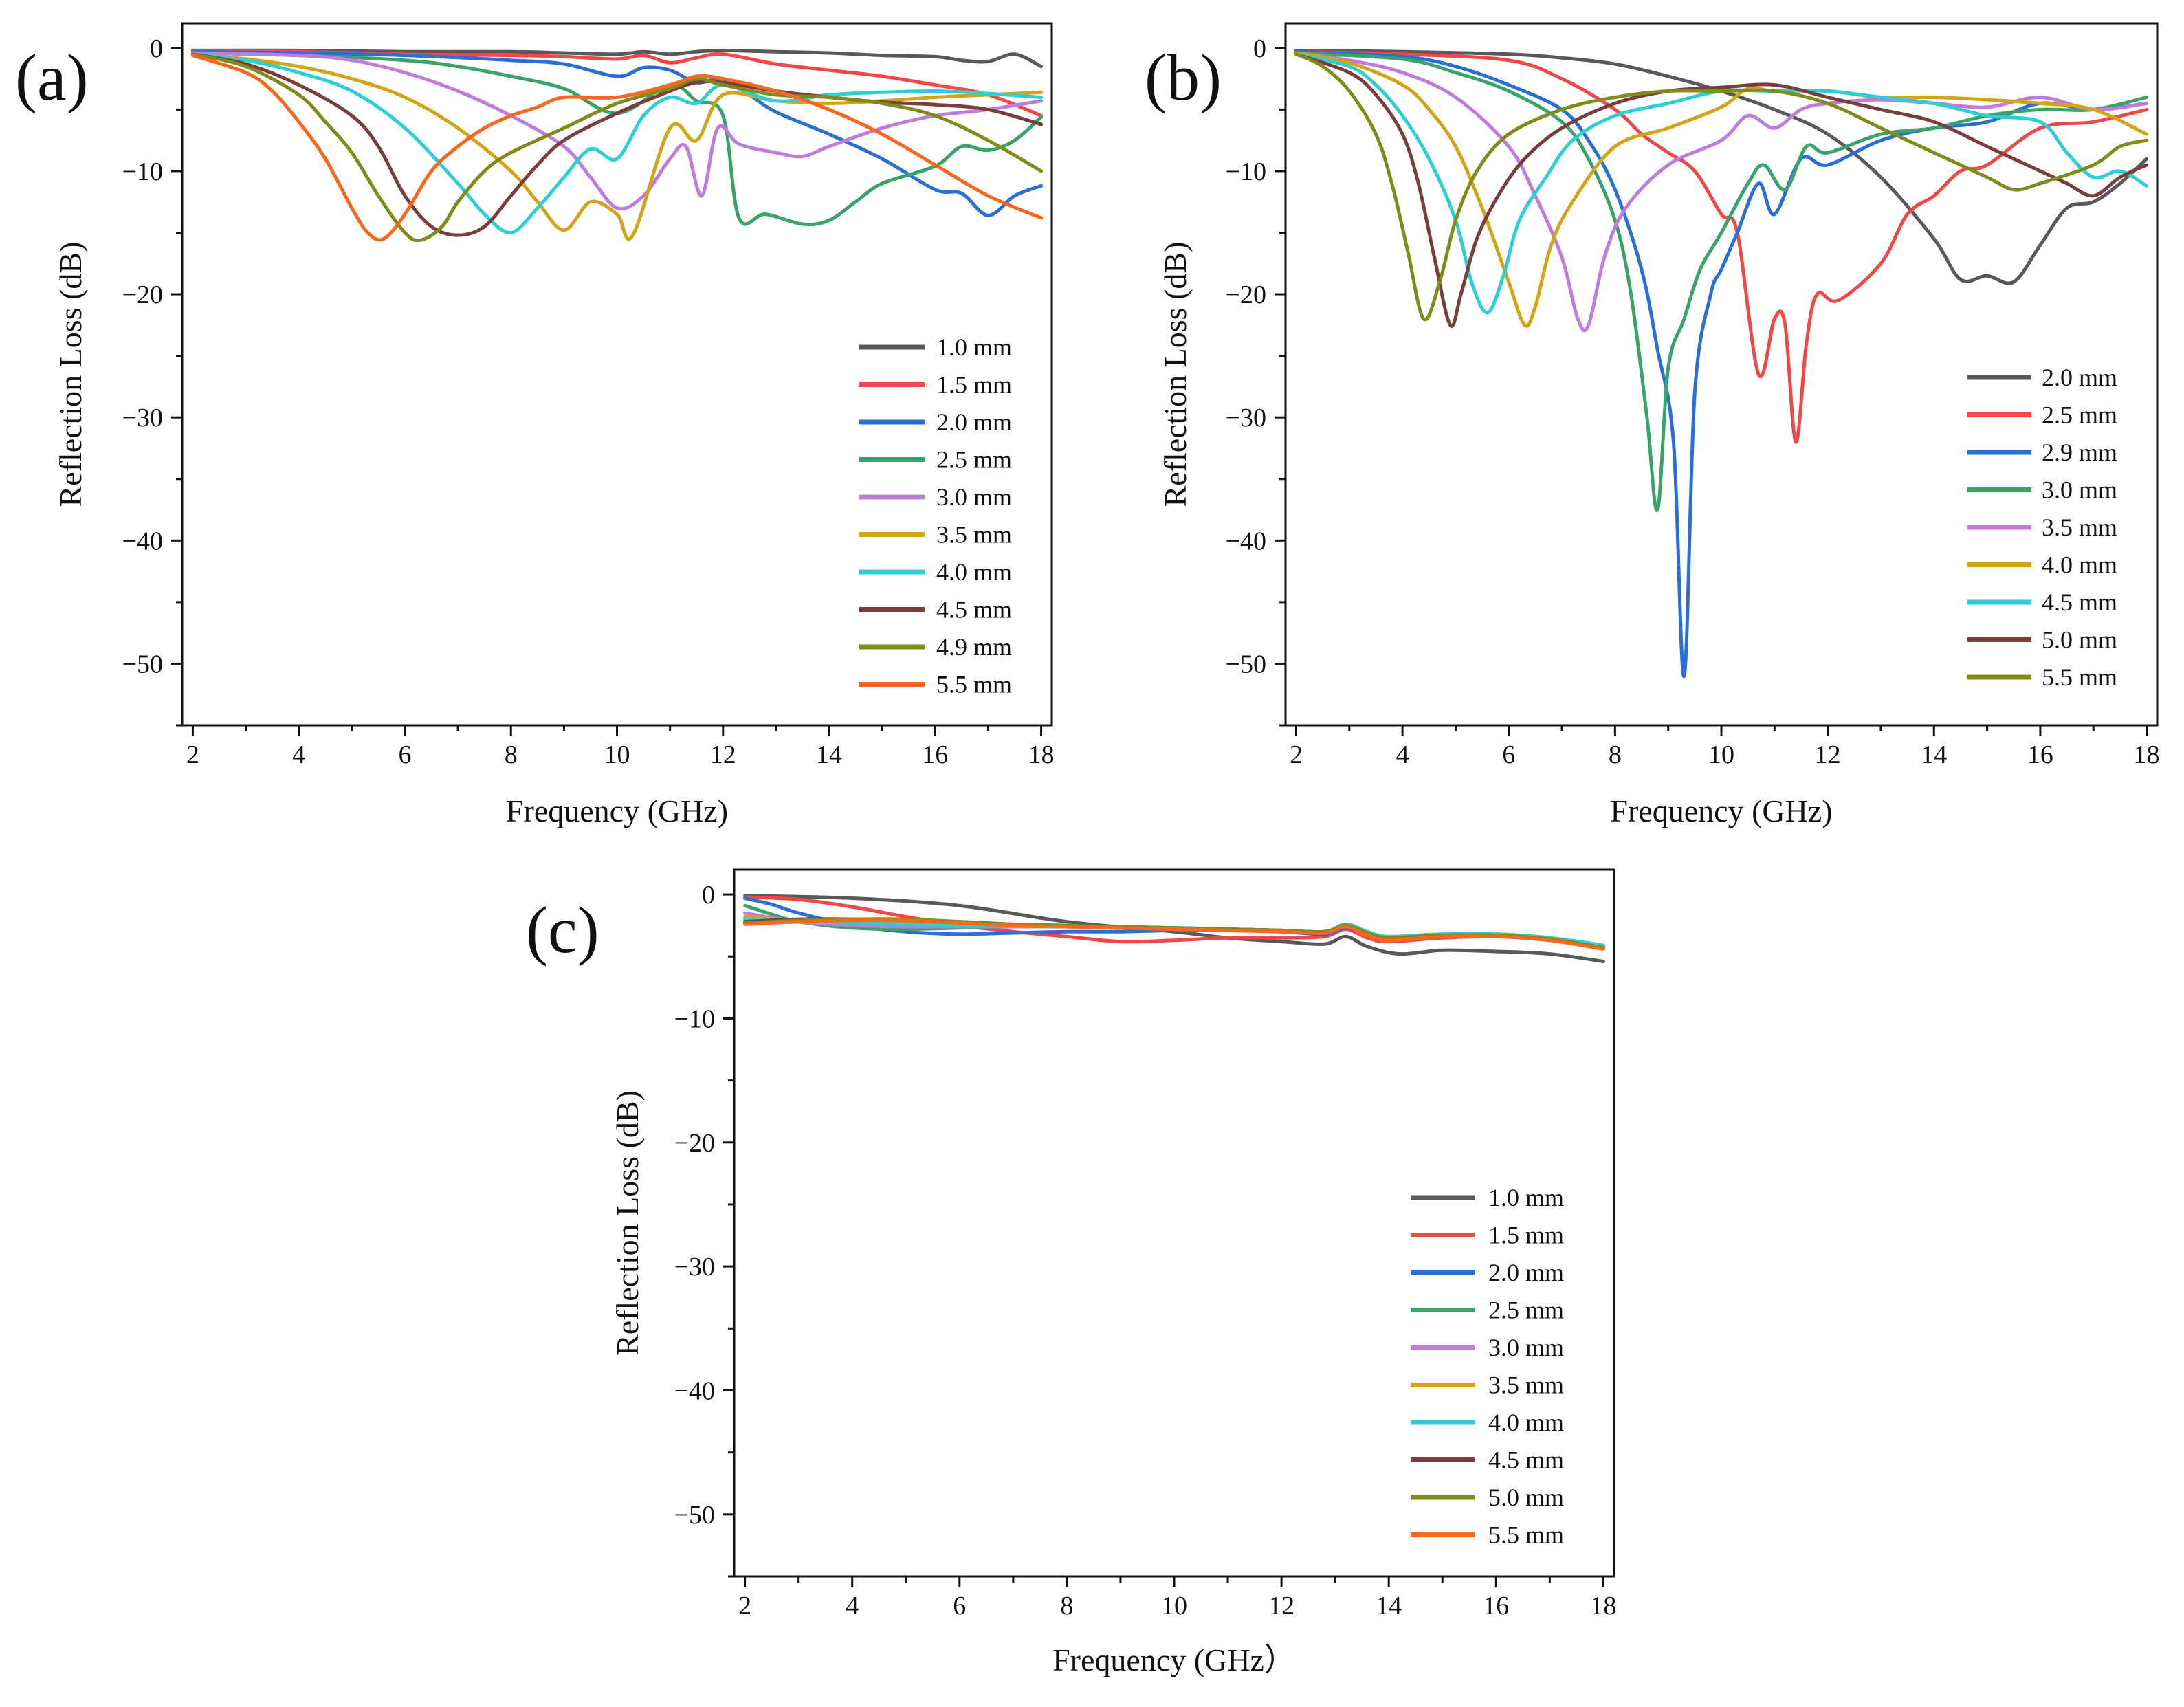  What do you see at coordinates (562, 930) in the screenshot?
I see `panel-label: (c)` at bounding box center [562, 930].